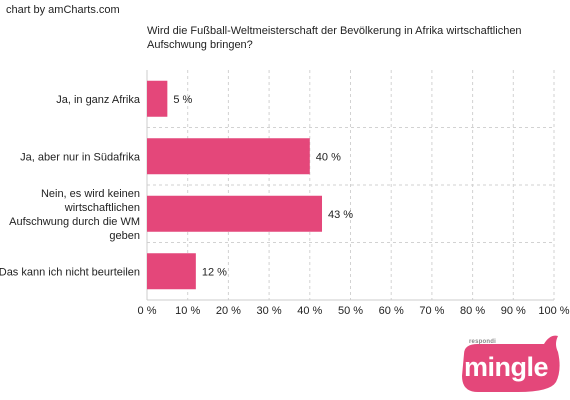 The height and width of the screenshot is (400, 570). Describe the element at coordinates (214, 272) in the screenshot. I see `data-label: 12 %` at that location.